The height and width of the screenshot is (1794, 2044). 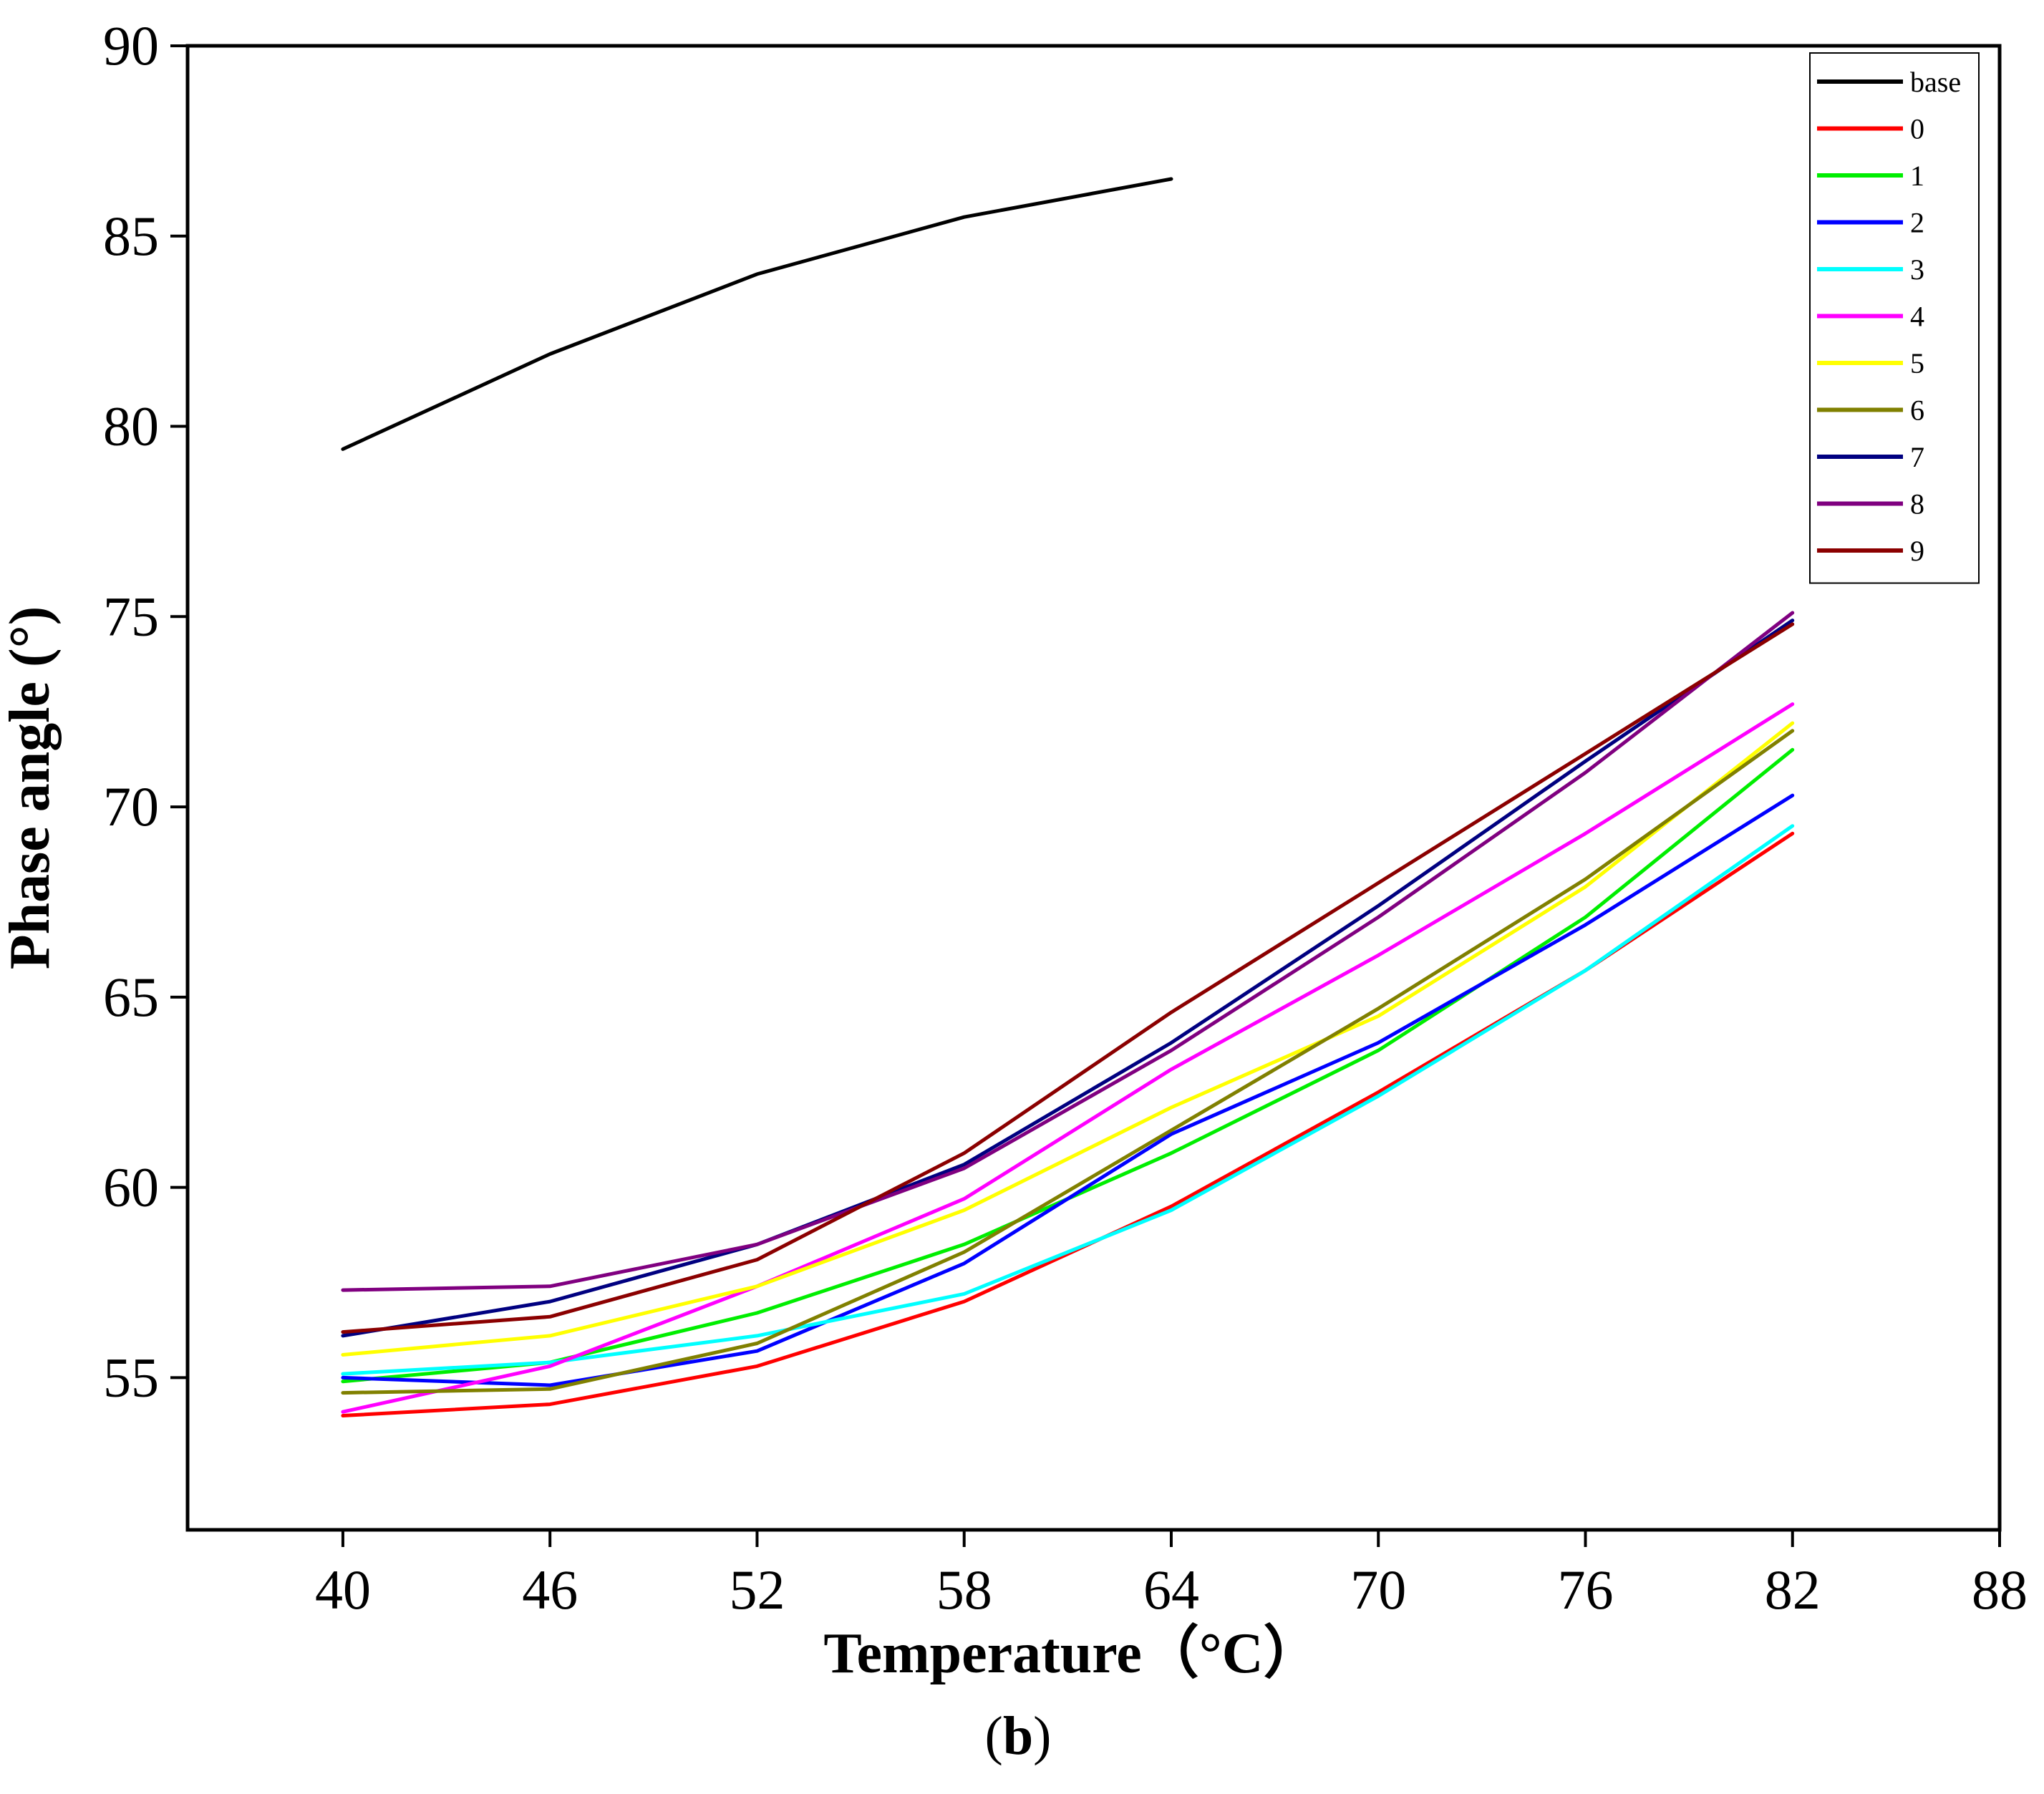 What do you see at coordinates (550, 1590) in the screenshot?
I see `x-tick-label: 46` at bounding box center [550, 1590].